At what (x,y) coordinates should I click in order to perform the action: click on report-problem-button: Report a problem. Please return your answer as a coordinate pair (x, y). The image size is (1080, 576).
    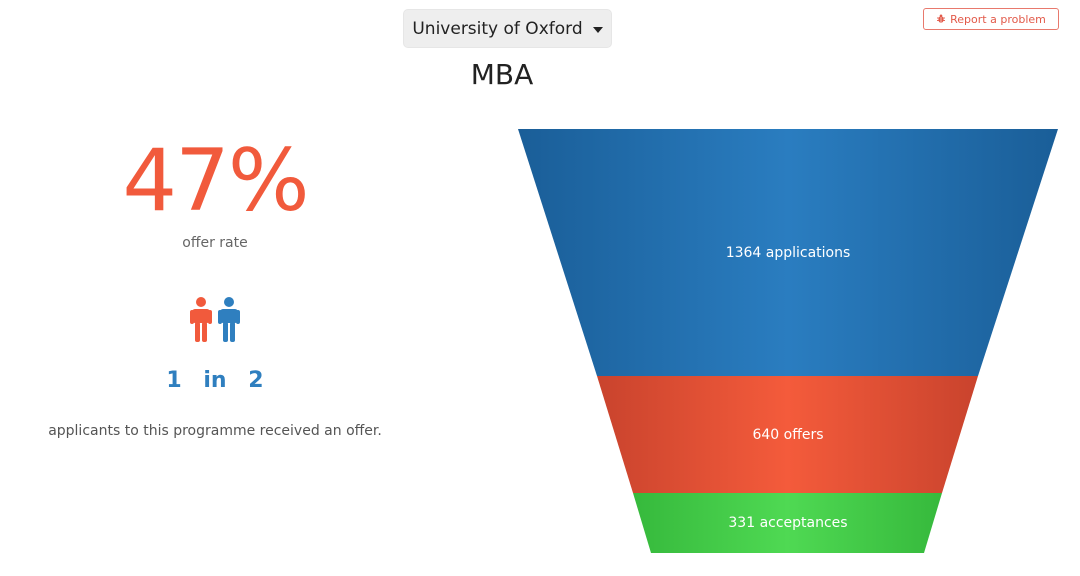
    Looking at the image, I should click on (991, 19).